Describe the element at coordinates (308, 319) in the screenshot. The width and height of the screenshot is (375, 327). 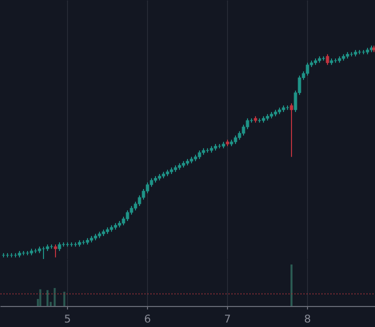
I see `x-tick-label: 8` at that location.